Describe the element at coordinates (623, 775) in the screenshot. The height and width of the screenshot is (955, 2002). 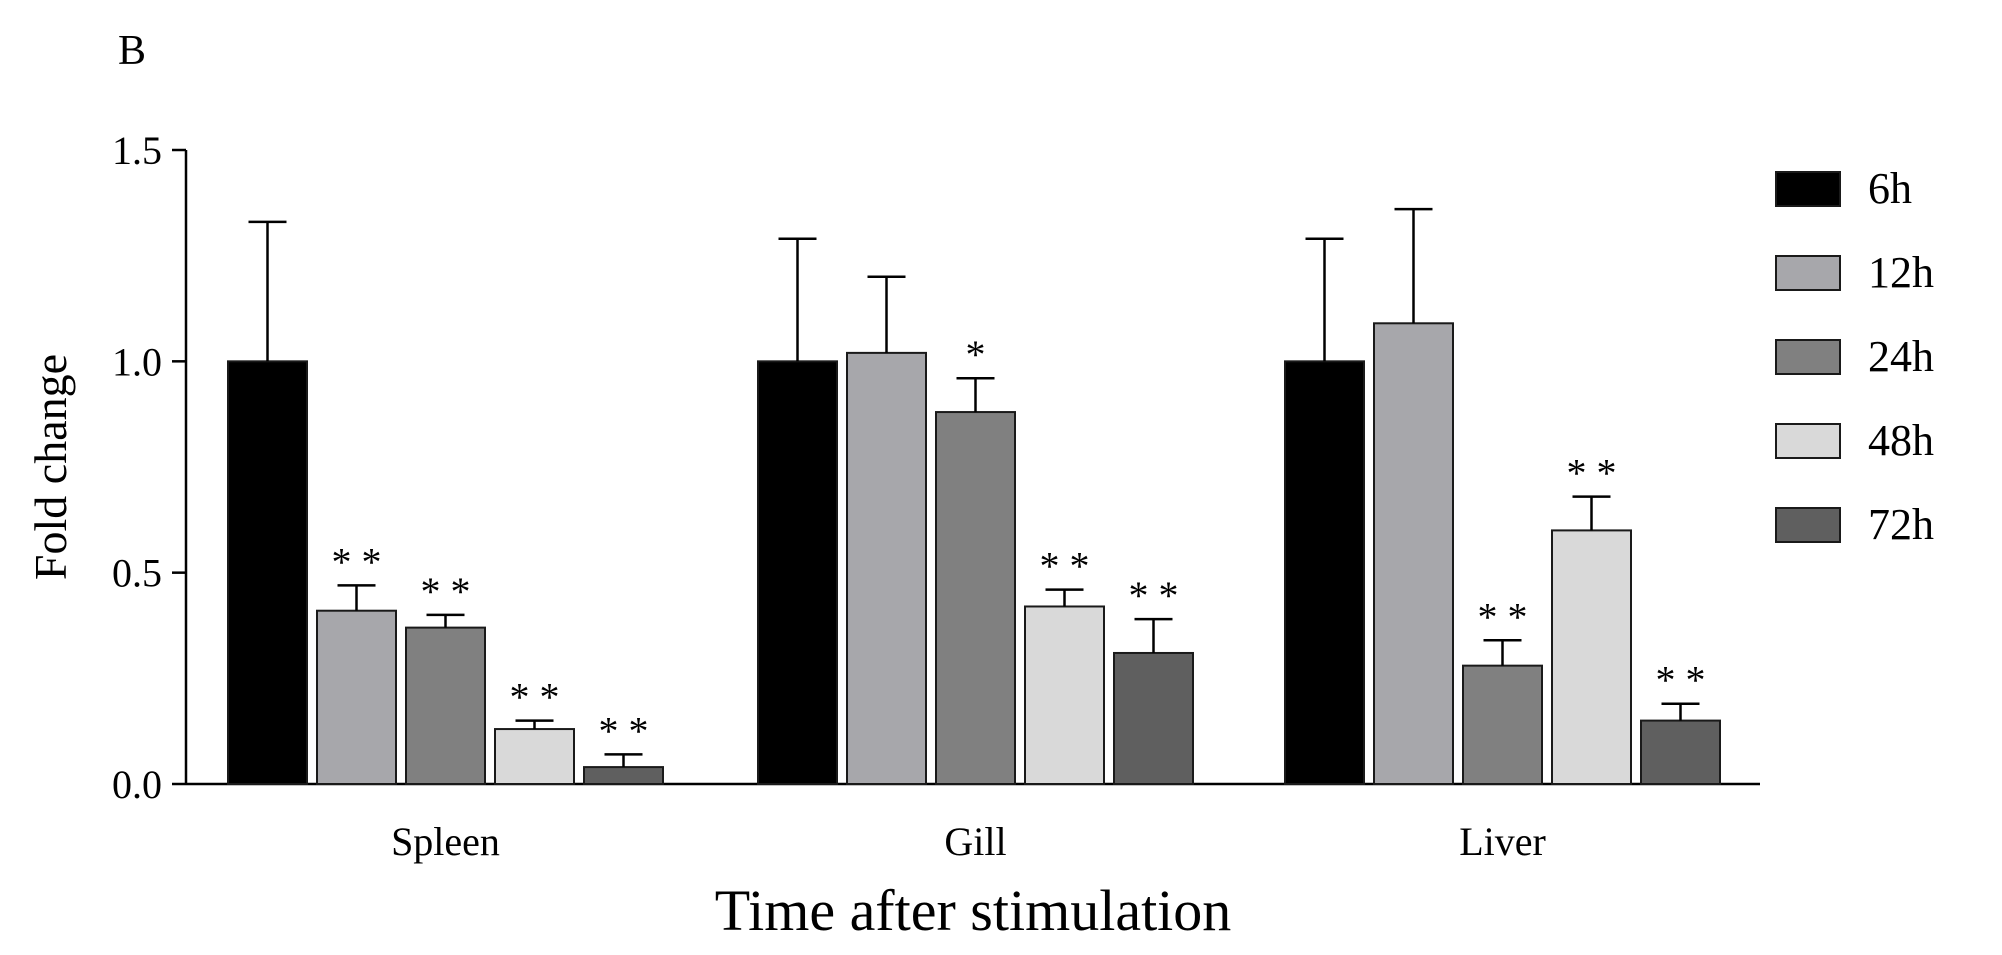
I see `bar-72h-spleen` at that location.